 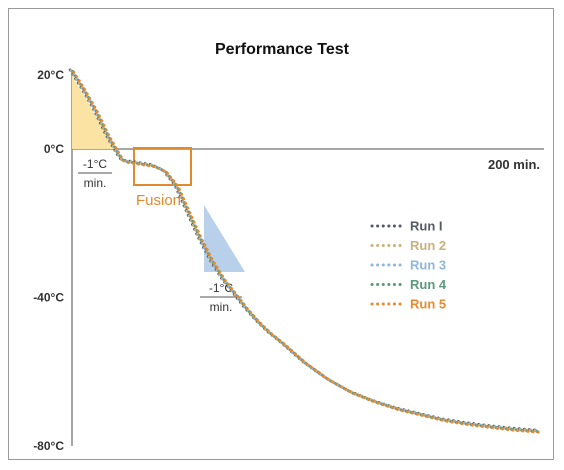 What do you see at coordinates (162, 166) in the screenshot?
I see `fusion-box` at bounding box center [162, 166].